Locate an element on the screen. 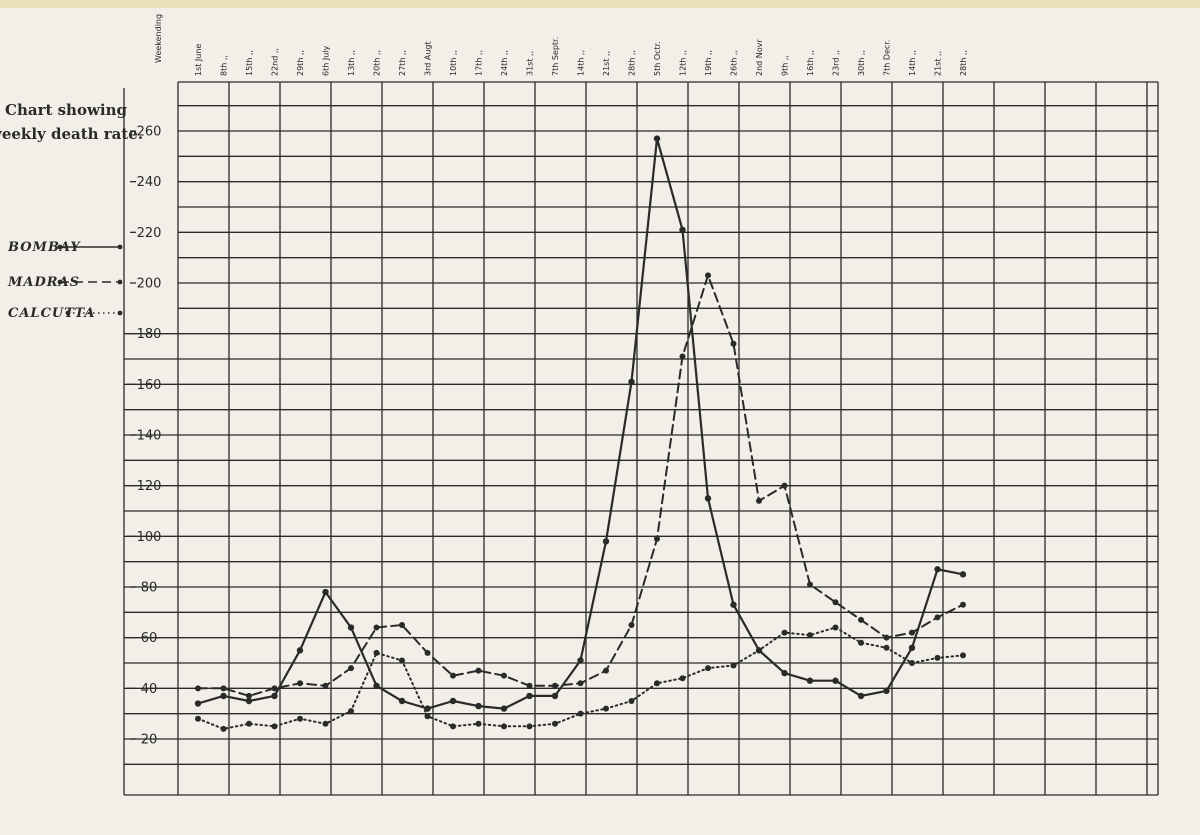 The height and width of the screenshot is (835, 1200). y-tick-label: 60 is located at coordinates (149, 638).